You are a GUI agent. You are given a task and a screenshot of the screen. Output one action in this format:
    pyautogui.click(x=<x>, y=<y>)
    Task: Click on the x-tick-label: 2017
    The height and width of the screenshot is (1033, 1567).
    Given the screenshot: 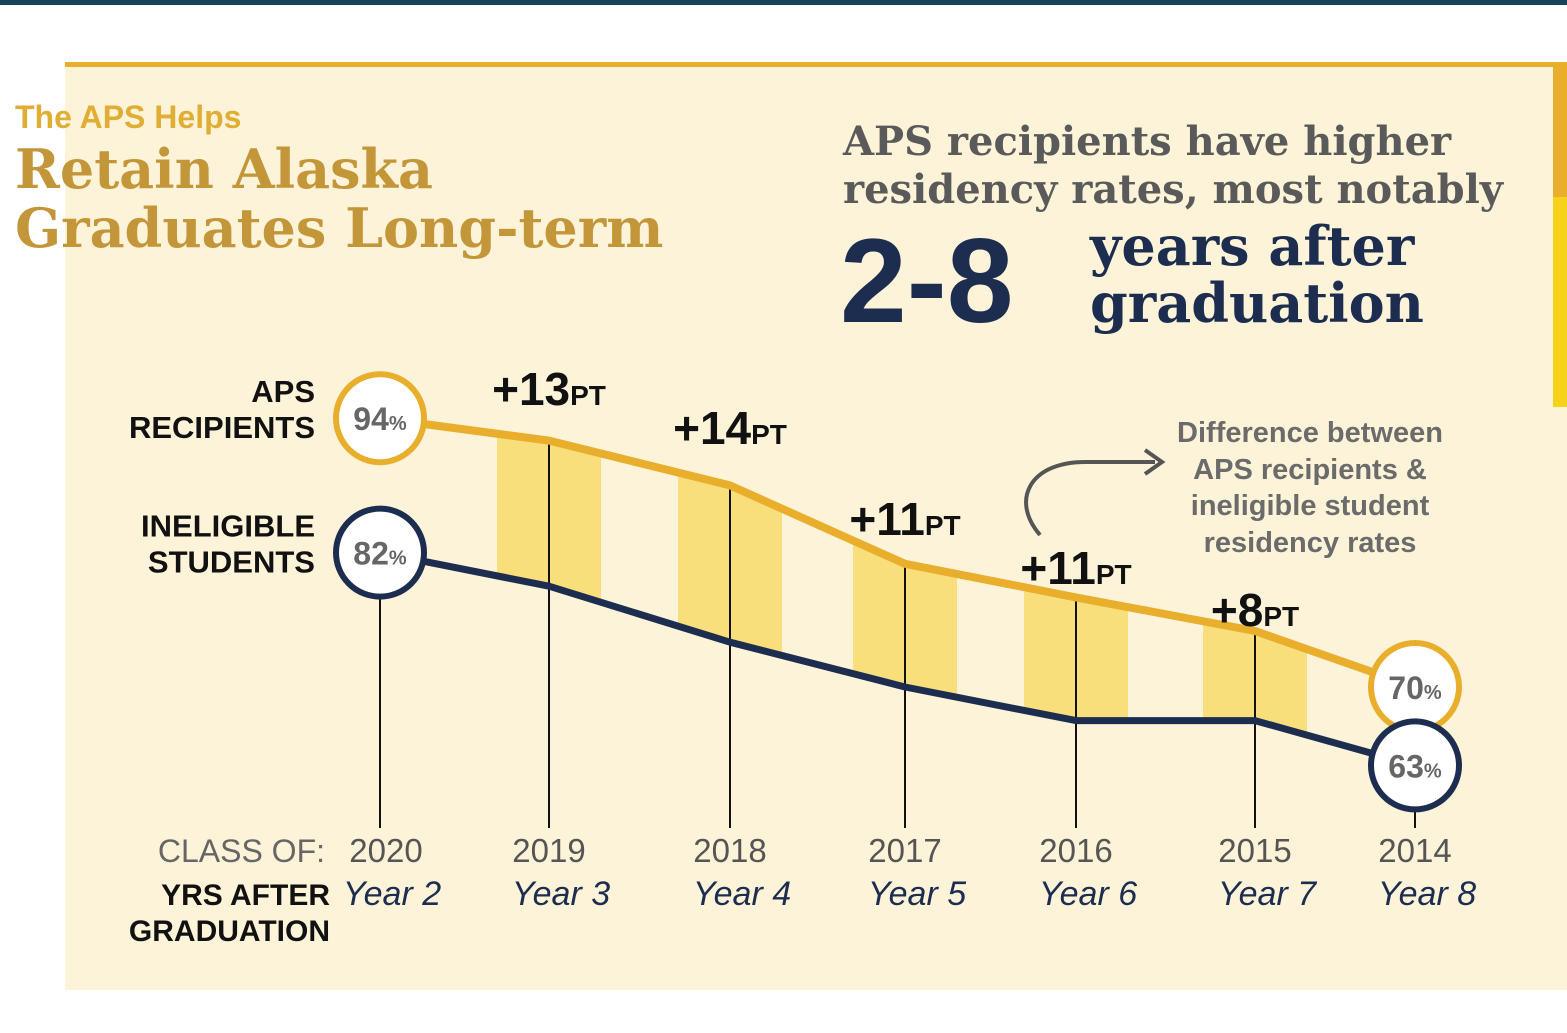 What is the action you would take?
    pyautogui.click(x=904, y=850)
    